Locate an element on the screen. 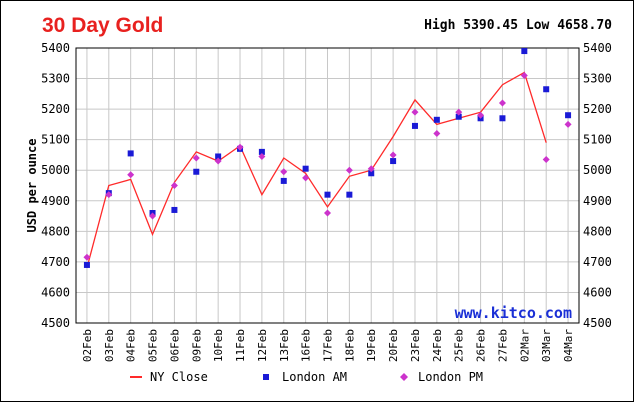 Image resolution: width=634 pixels, height=402 pixels. x-tick-label: 26Feb is located at coordinates (481, 345).